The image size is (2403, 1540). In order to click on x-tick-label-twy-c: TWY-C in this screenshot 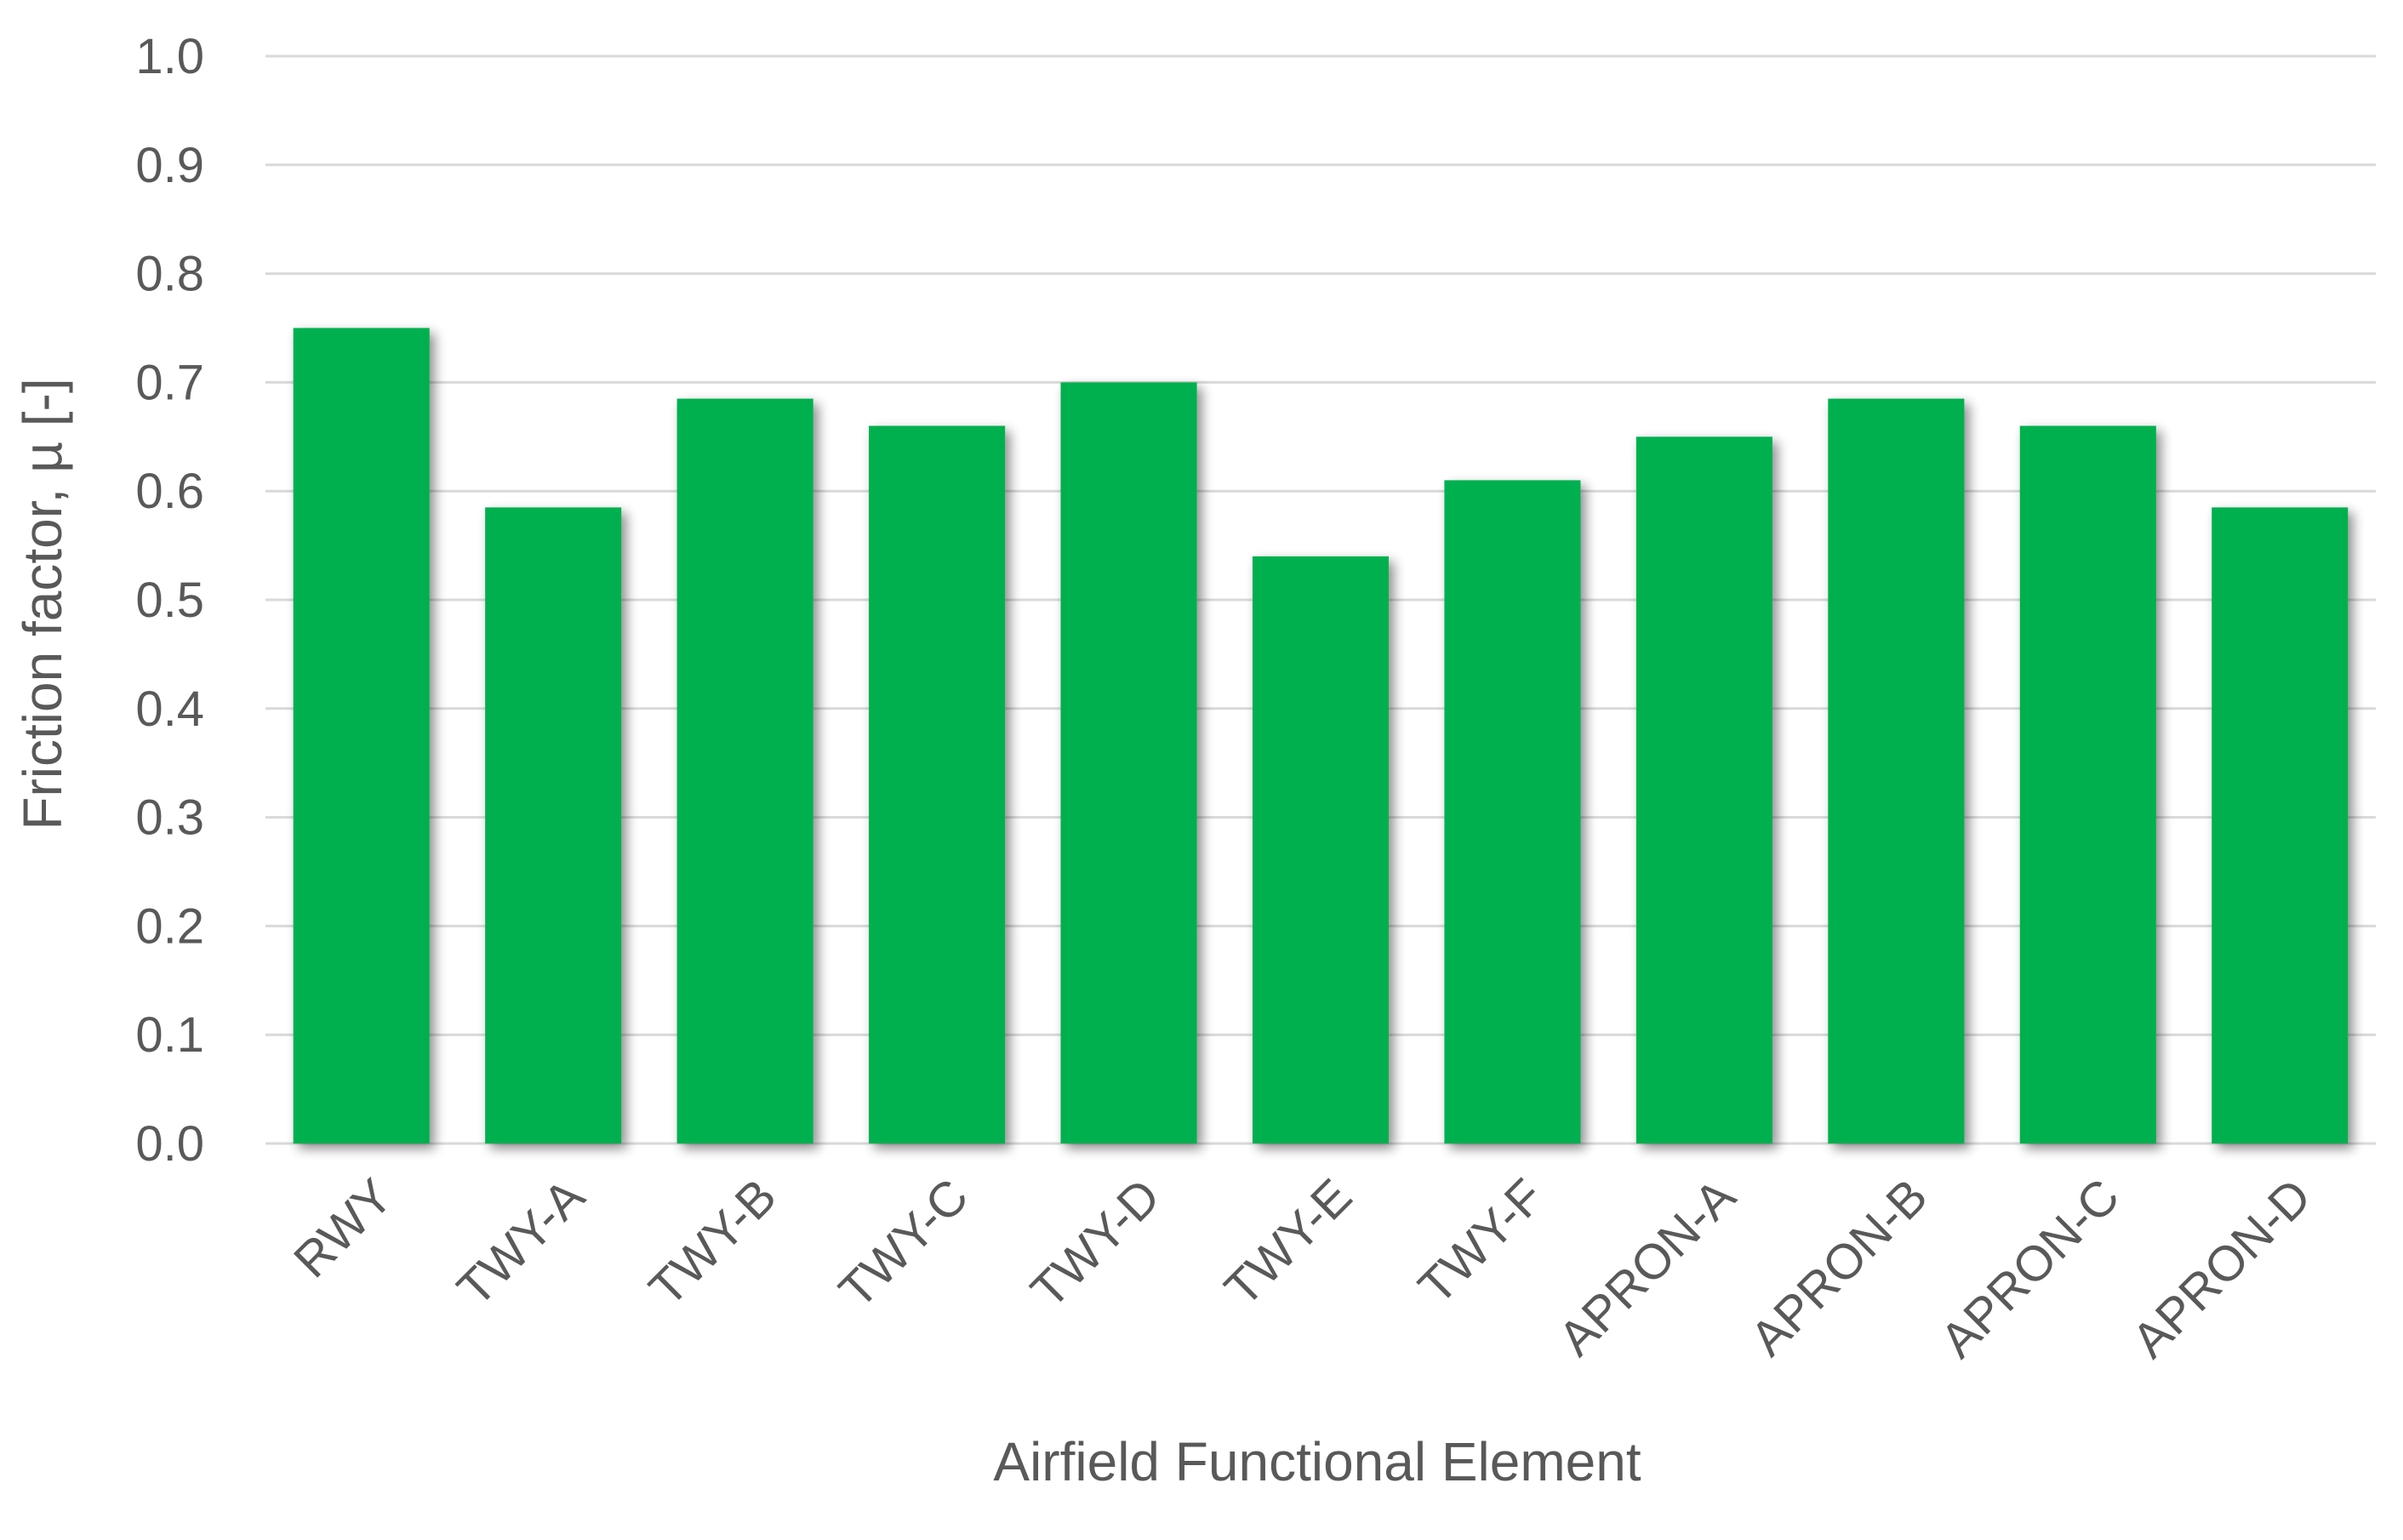, I will do `click(904, 1244)`.